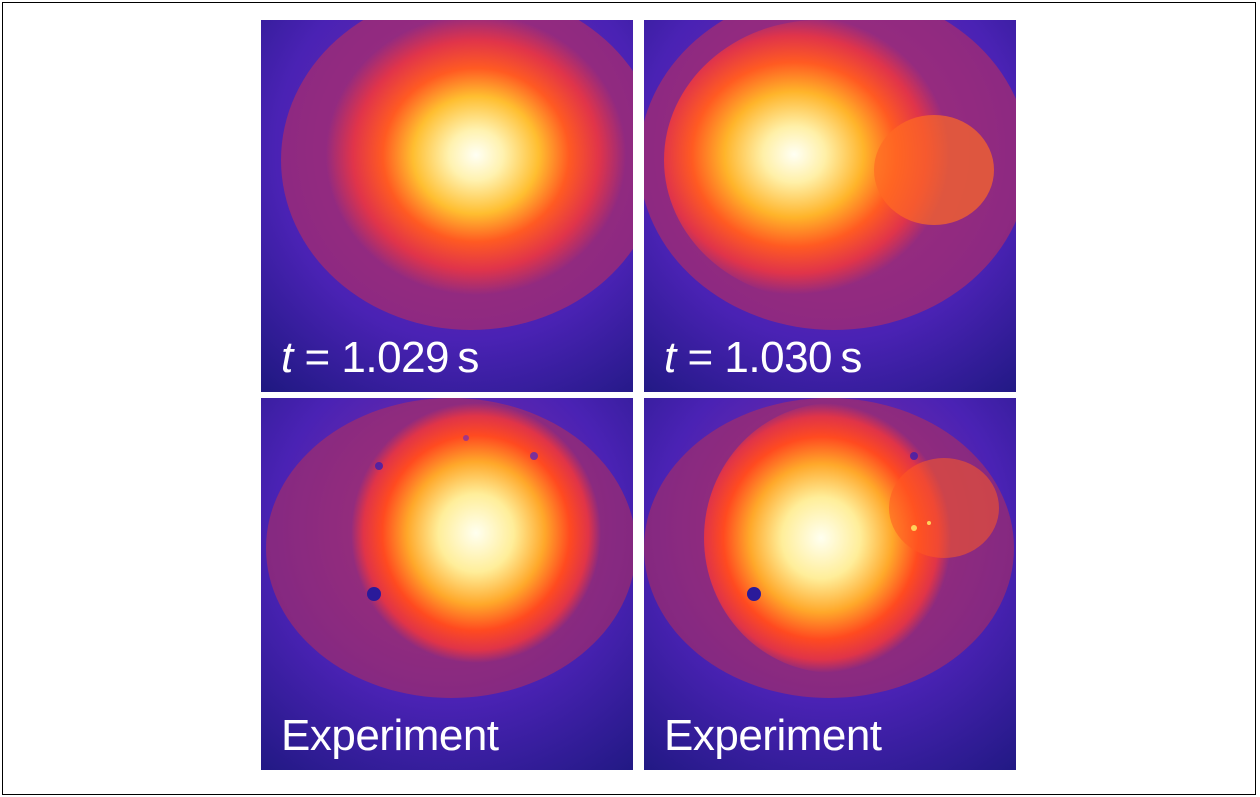 This screenshot has height=797, width=1260. I want to click on experiment-panel-1: Experiment, so click(447, 584).